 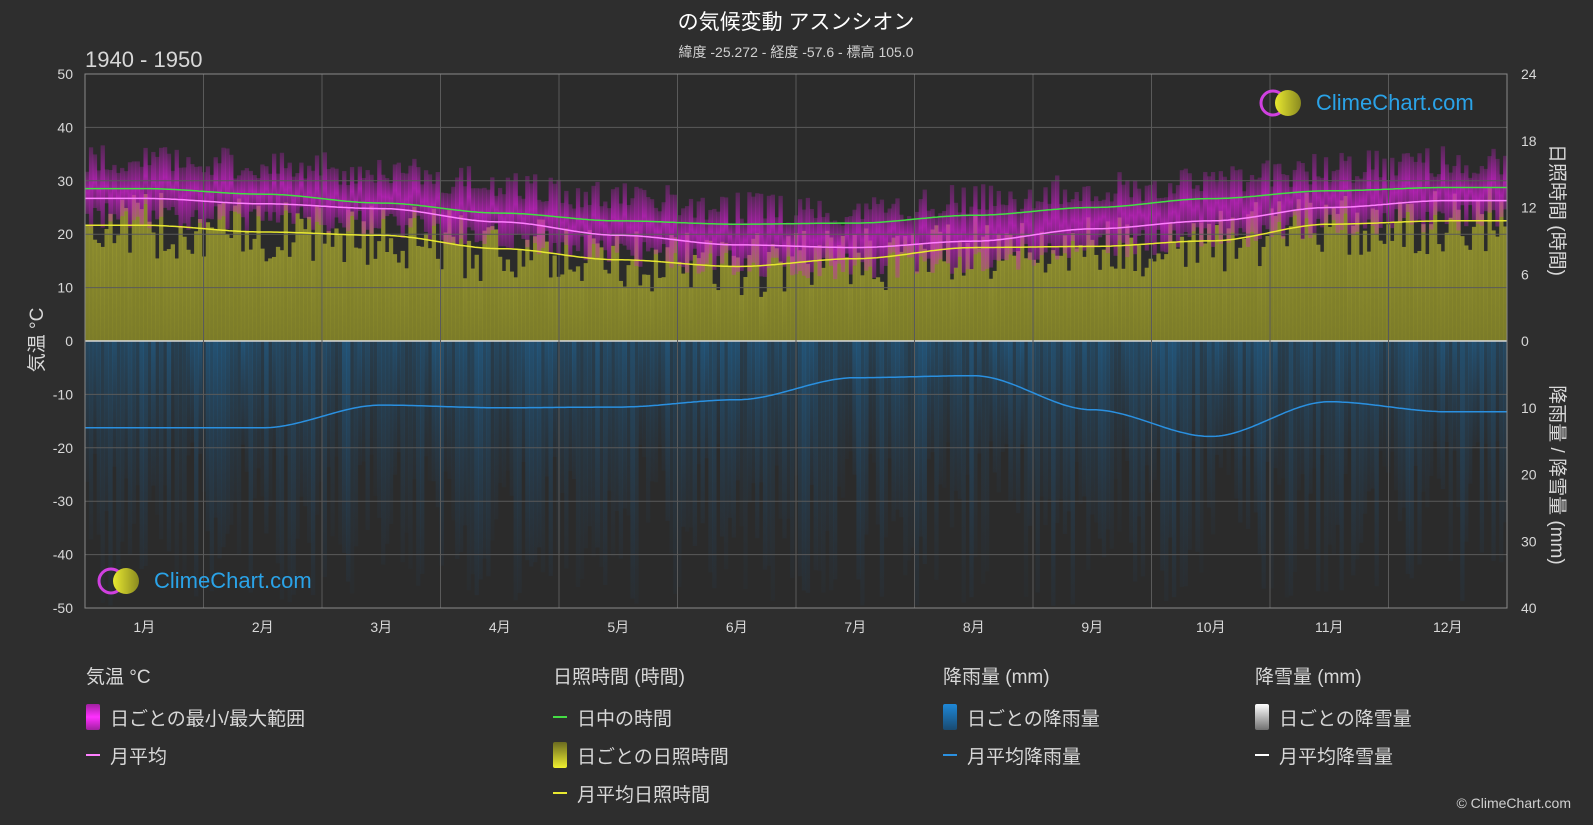 I want to click on y-right-bottom-tick-label: 20, so click(x=1529, y=475).